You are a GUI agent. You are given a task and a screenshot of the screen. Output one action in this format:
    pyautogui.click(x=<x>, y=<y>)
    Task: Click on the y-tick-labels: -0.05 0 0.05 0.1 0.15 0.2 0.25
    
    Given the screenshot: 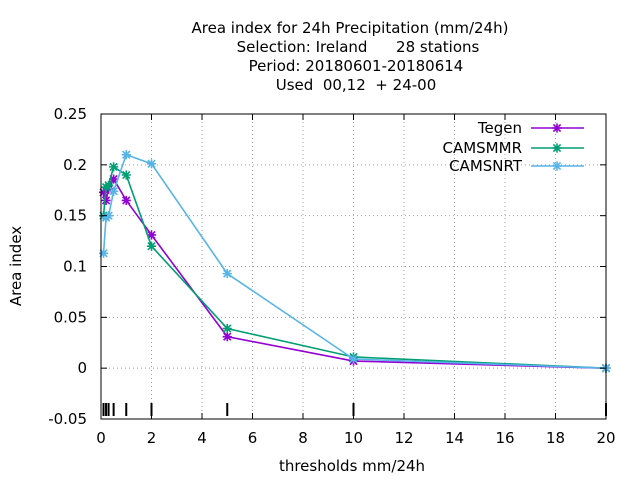 What is the action you would take?
    pyautogui.click(x=67, y=266)
    